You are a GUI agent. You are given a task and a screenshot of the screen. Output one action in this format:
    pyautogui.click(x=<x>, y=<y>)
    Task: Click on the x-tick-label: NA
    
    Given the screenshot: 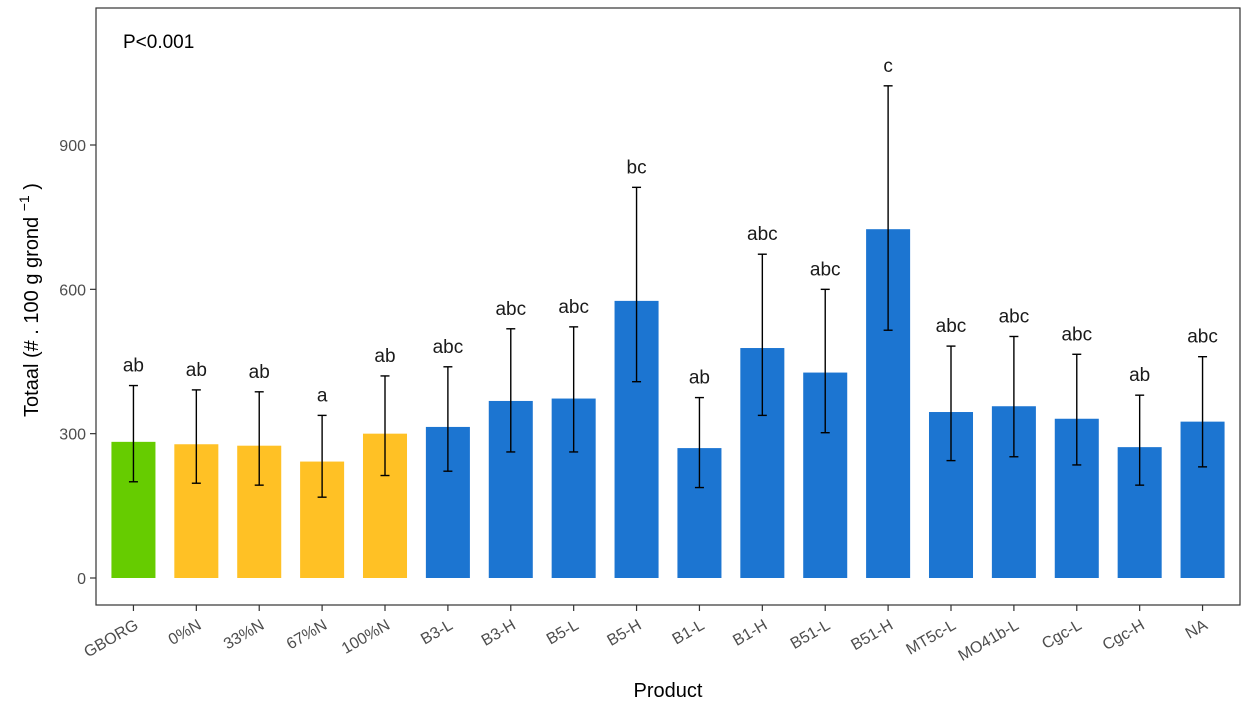 What is the action you would take?
    pyautogui.click(x=1197, y=630)
    